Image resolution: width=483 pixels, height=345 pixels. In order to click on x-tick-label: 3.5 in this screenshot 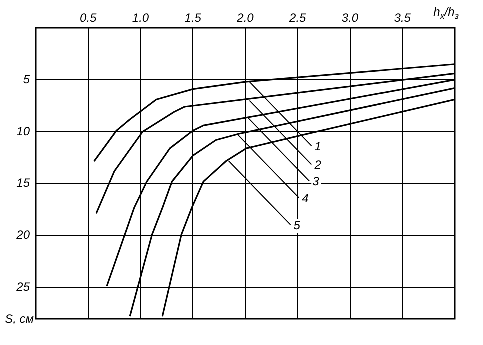, I will do `click(403, 18)`.